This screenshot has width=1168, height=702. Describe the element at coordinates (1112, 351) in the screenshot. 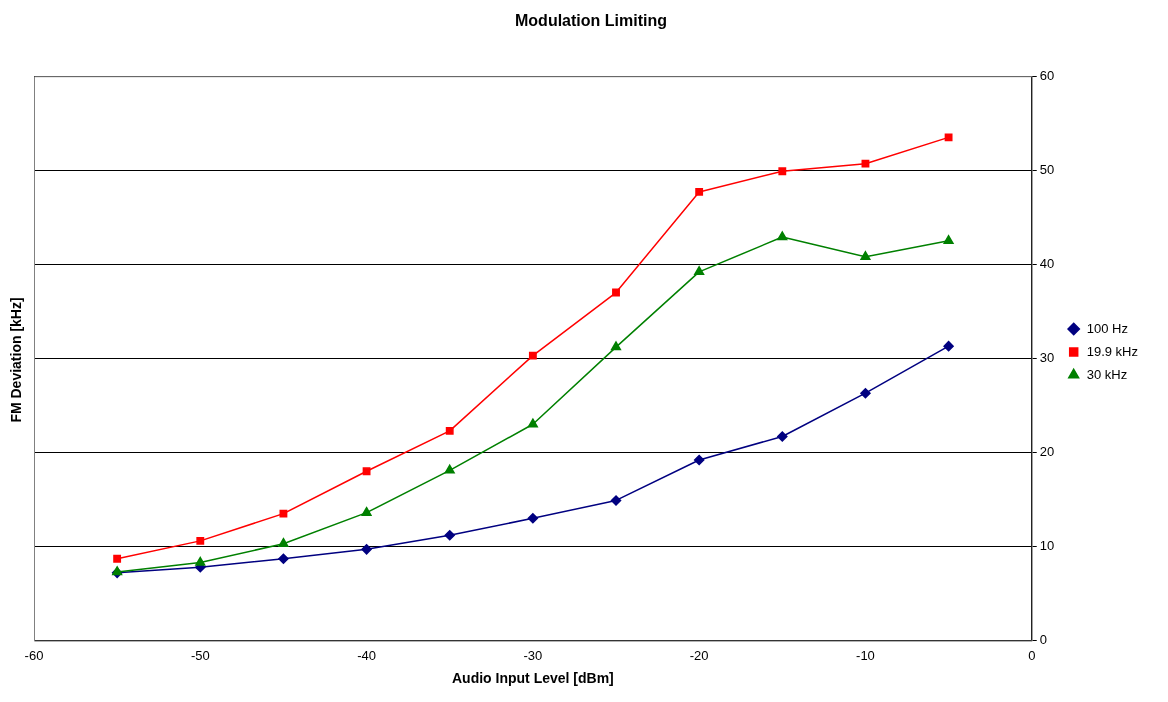

I see `legend-label: 19.9 kHz` at that location.